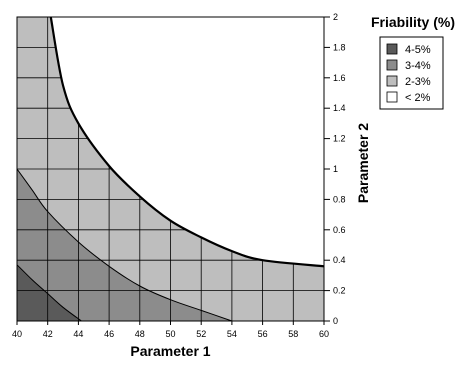  I want to click on x-axis-title: Parameter 1, so click(170, 351).